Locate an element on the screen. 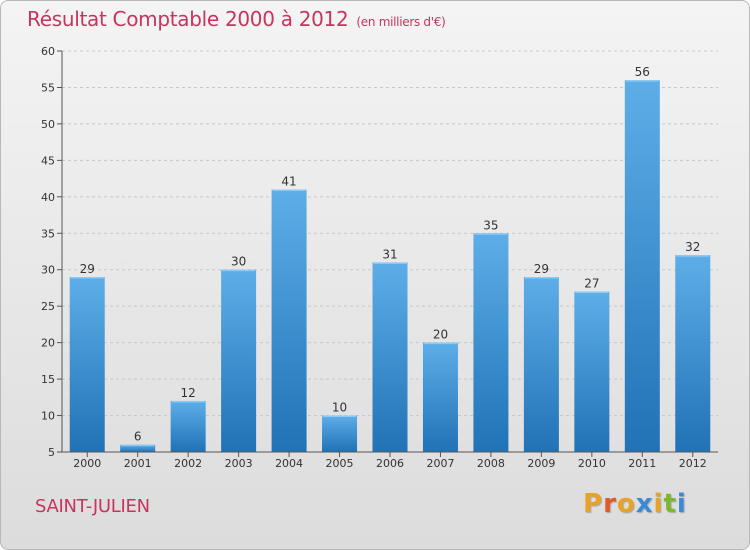 This screenshot has width=750, height=550. y-tick-label: 10 is located at coordinates (48, 416).